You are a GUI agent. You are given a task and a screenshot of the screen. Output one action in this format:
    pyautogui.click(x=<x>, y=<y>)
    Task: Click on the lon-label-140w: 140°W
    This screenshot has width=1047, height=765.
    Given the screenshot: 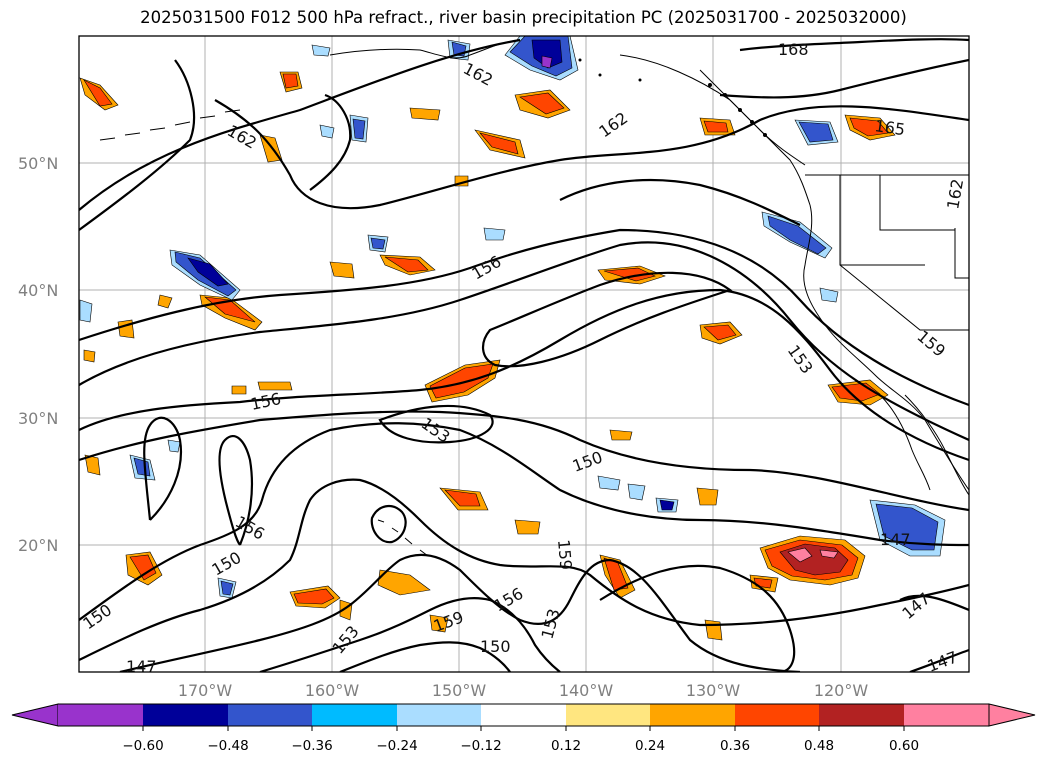 What is the action you would take?
    pyautogui.click(x=586, y=690)
    